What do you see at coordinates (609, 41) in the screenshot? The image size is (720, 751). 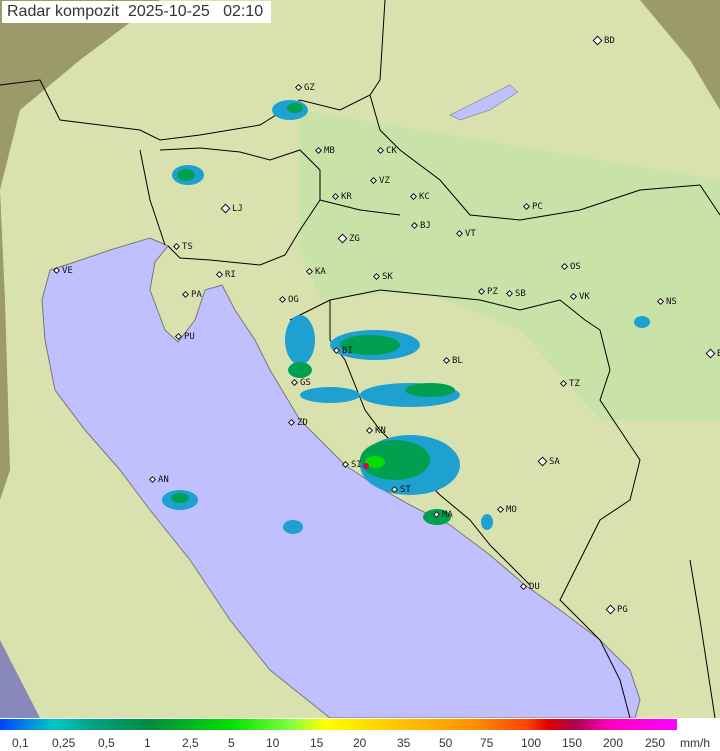 I see `city-code: BD` at bounding box center [609, 41].